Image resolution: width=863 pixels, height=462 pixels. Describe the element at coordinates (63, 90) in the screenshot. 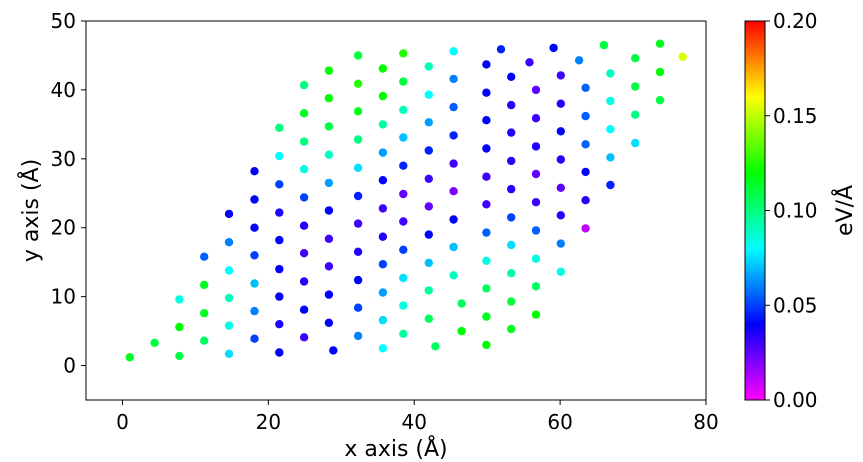

I see `y-tick-label: 40` at that location.